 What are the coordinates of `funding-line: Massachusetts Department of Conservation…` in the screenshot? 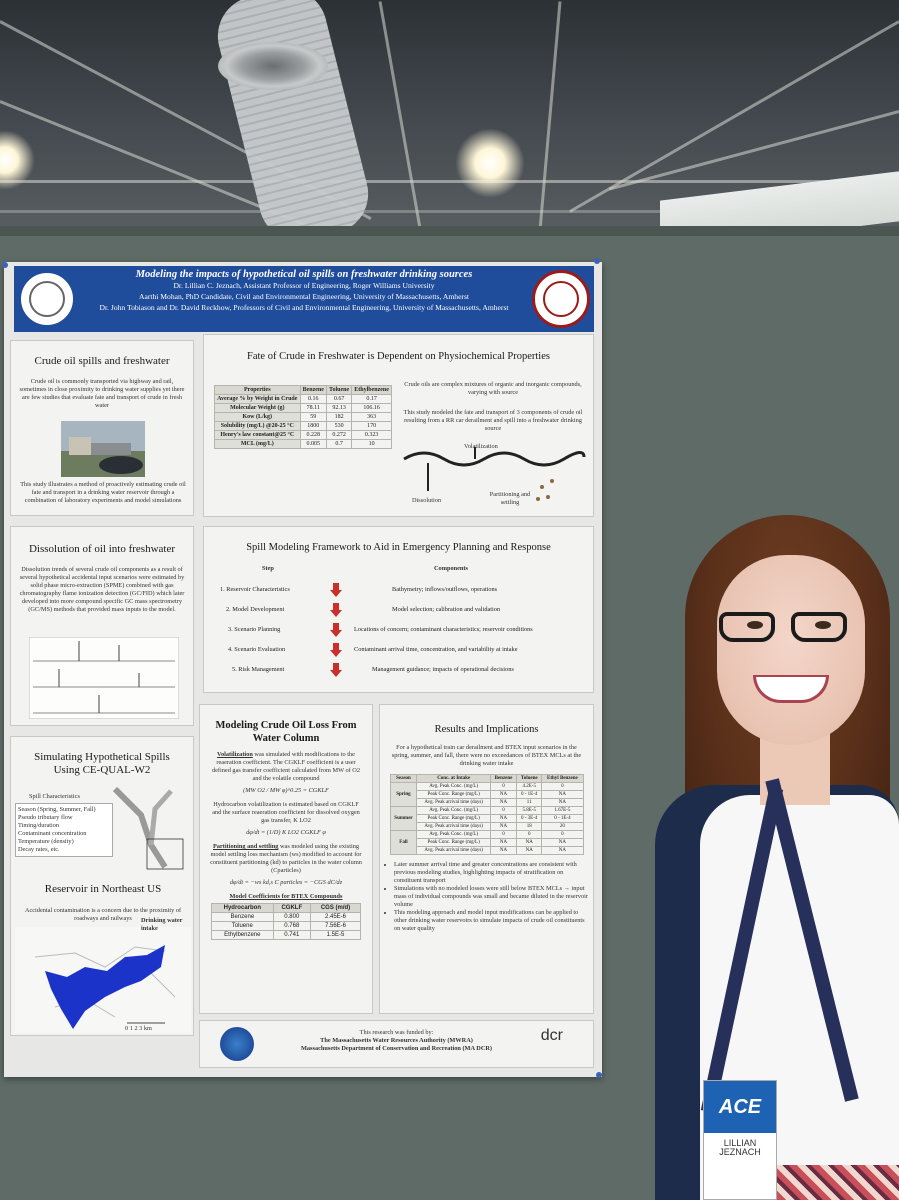 It's located at (396, 1048).